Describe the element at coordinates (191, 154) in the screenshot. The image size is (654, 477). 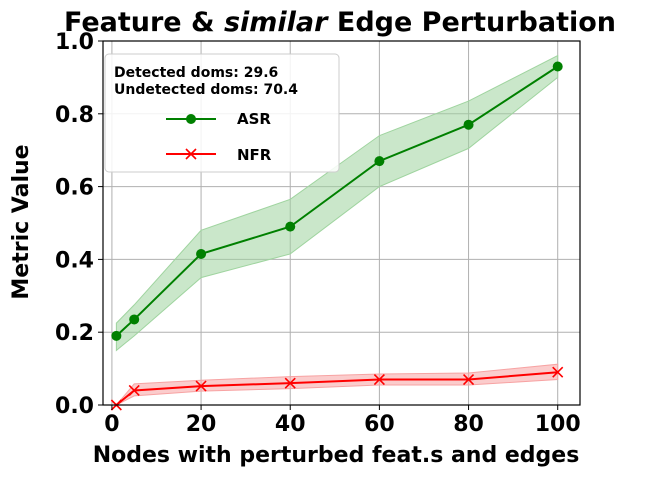
I see `legend-nfr-marker` at that location.